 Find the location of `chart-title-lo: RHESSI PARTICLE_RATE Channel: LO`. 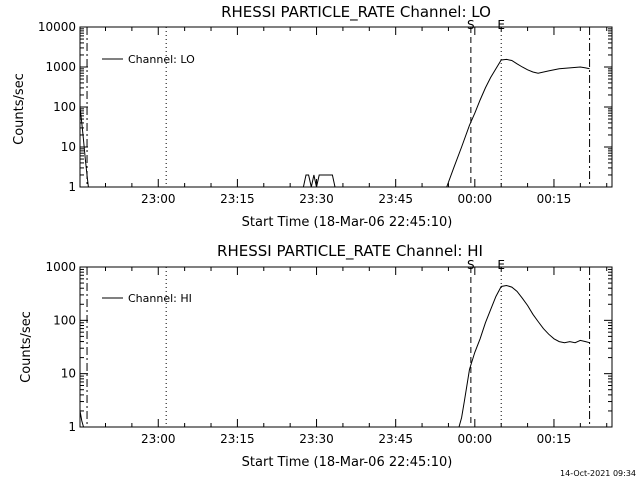

chart-title-lo: RHESSI PARTICLE_RATE Channel: LO is located at coordinates (356, 12).